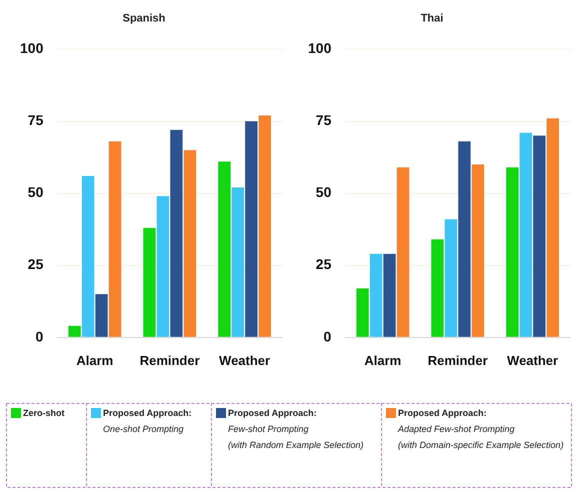 The width and height of the screenshot is (576, 493). Describe the element at coordinates (147, 421) in the screenshot. I see `legend-label: Proposed Approach: One-shot Prompting` at that location.